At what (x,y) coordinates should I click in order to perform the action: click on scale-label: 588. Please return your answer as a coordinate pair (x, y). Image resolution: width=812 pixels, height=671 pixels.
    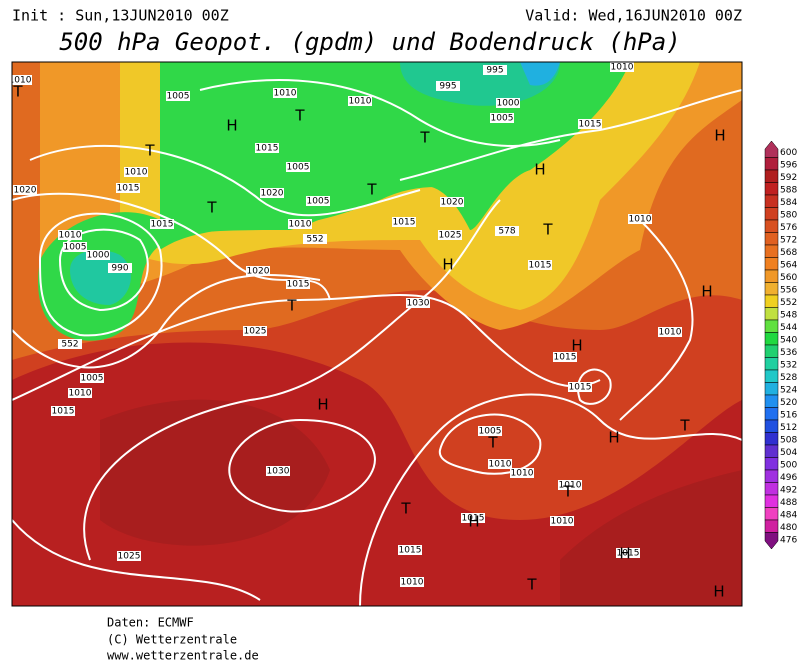
    Looking at the image, I should click on (788, 190).